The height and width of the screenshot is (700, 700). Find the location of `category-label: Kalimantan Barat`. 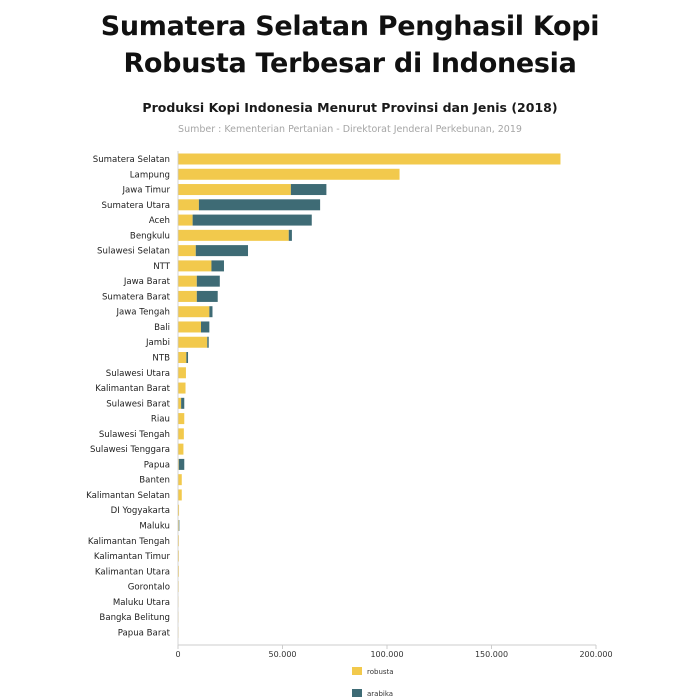

category-label: Kalimantan Barat is located at coordinates (132, 389).